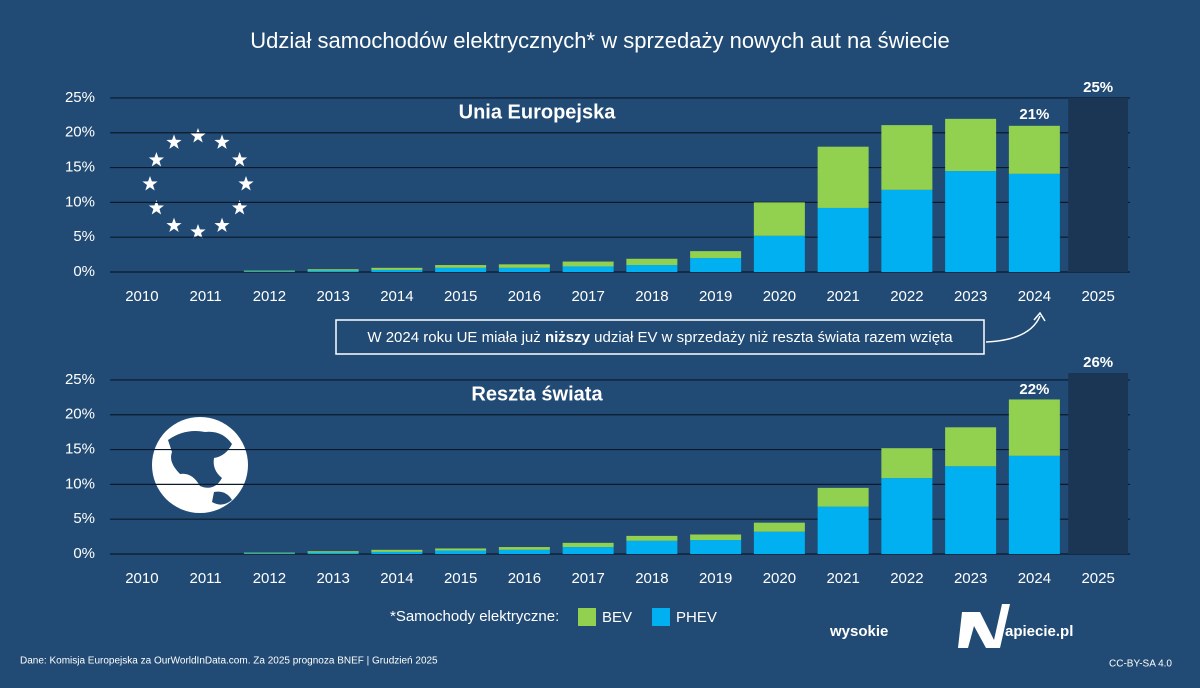 This screenshot has width=1200, height=688. What do you see at coordinates (1097, 296) in the screenshot?
I see `x-tick-label: 2025` at bounding box center [1097, 296].